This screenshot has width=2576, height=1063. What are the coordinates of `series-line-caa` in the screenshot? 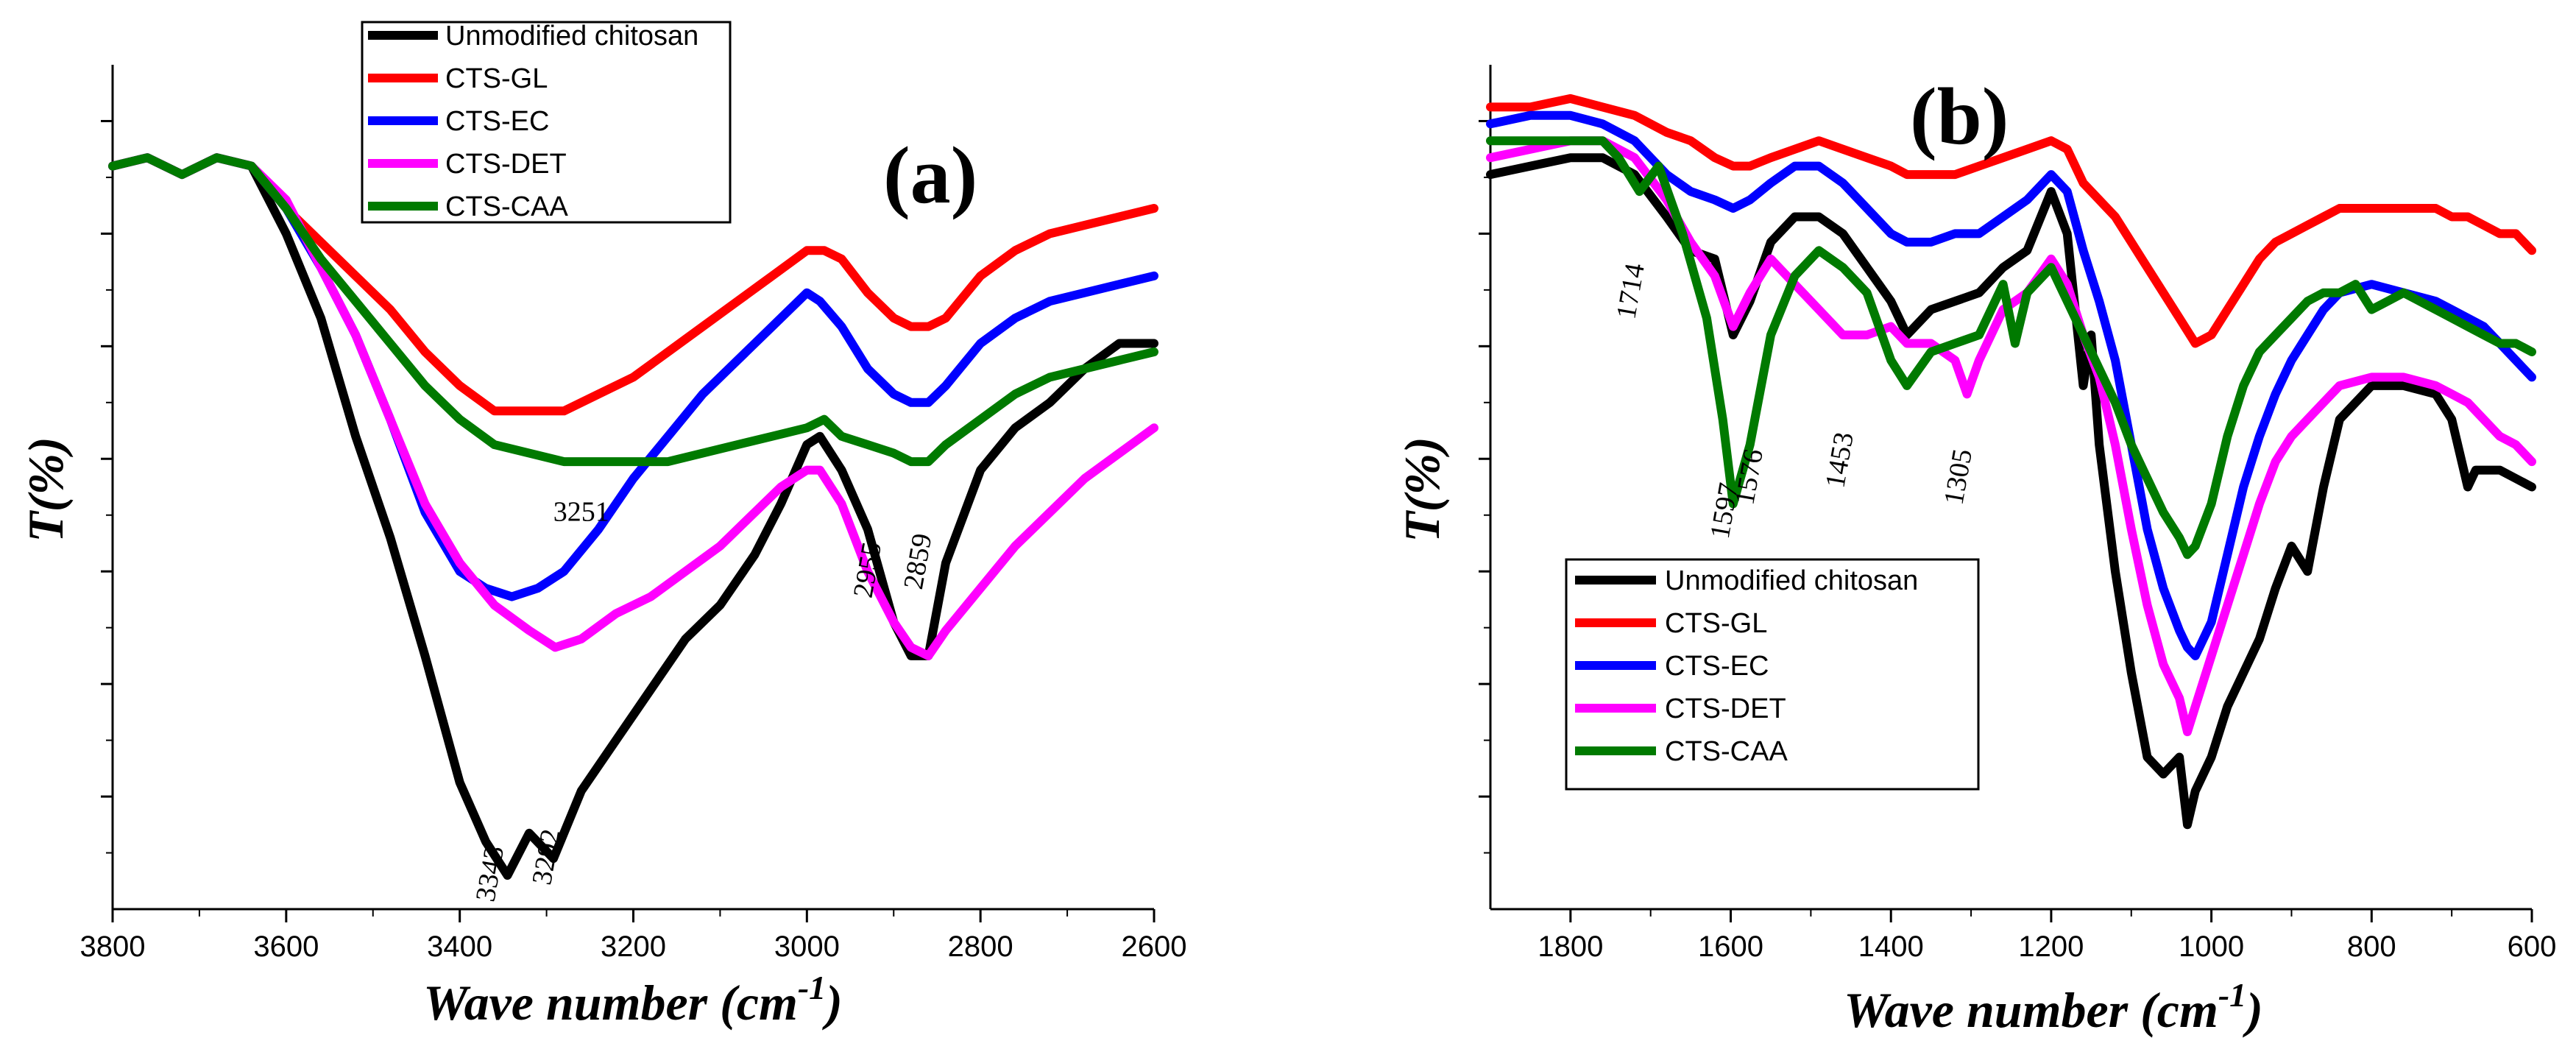 It's located at (633, 310).